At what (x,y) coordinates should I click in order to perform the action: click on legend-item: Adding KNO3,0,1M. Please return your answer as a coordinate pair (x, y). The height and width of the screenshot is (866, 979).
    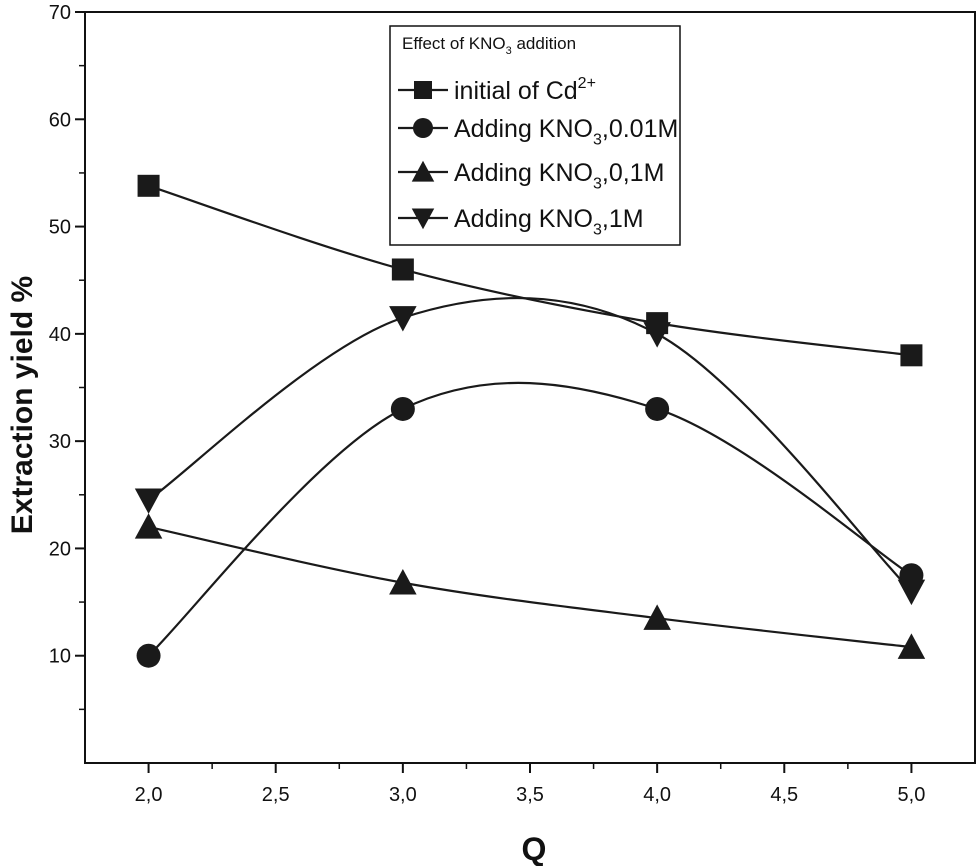
    Looking at the image, I should click on (531, 176).